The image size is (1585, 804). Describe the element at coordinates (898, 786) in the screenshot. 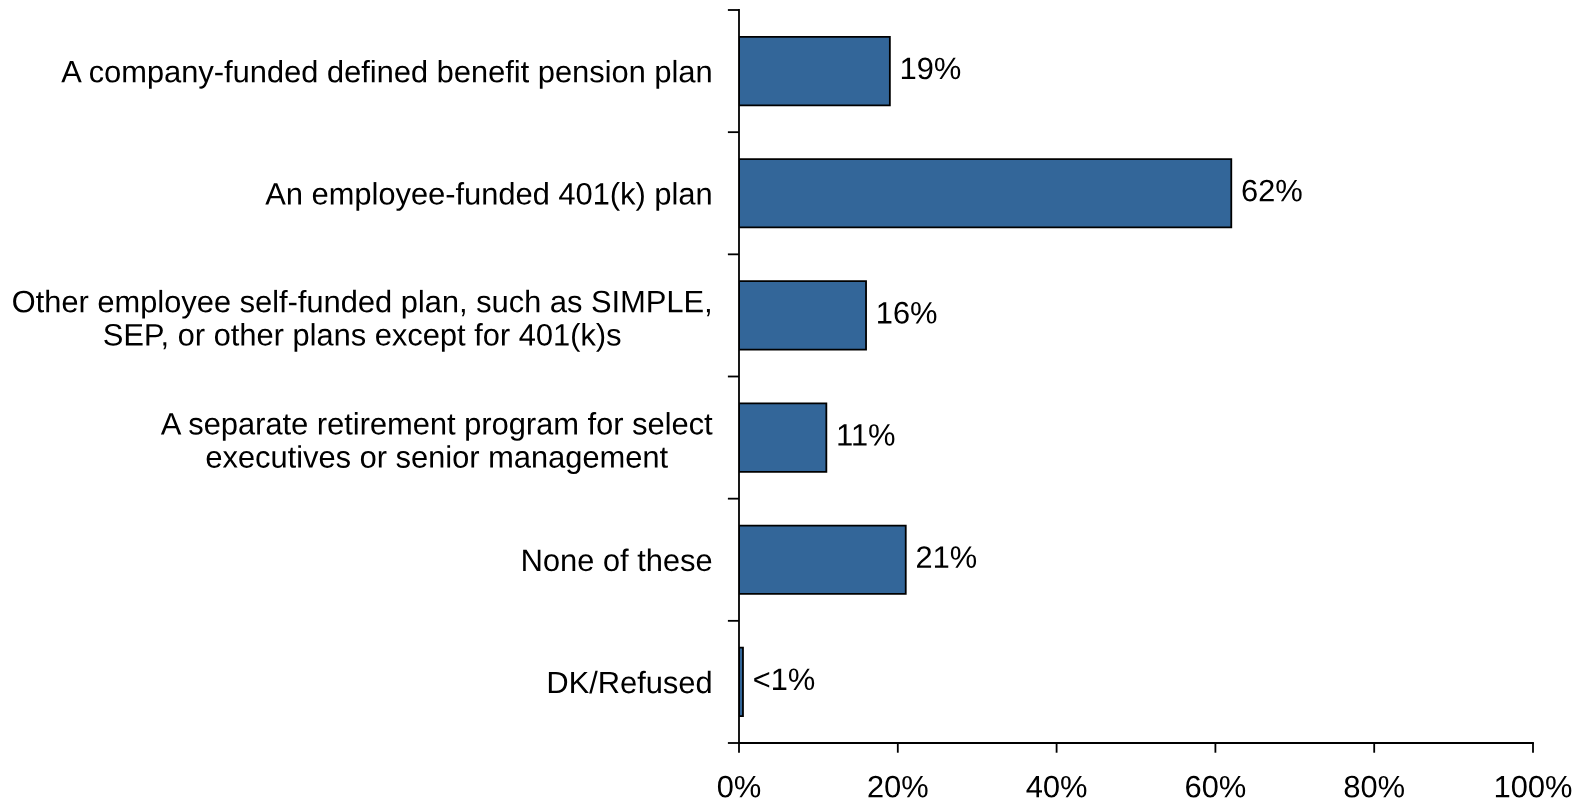

I see `x-tick-label: 20%` at that location.